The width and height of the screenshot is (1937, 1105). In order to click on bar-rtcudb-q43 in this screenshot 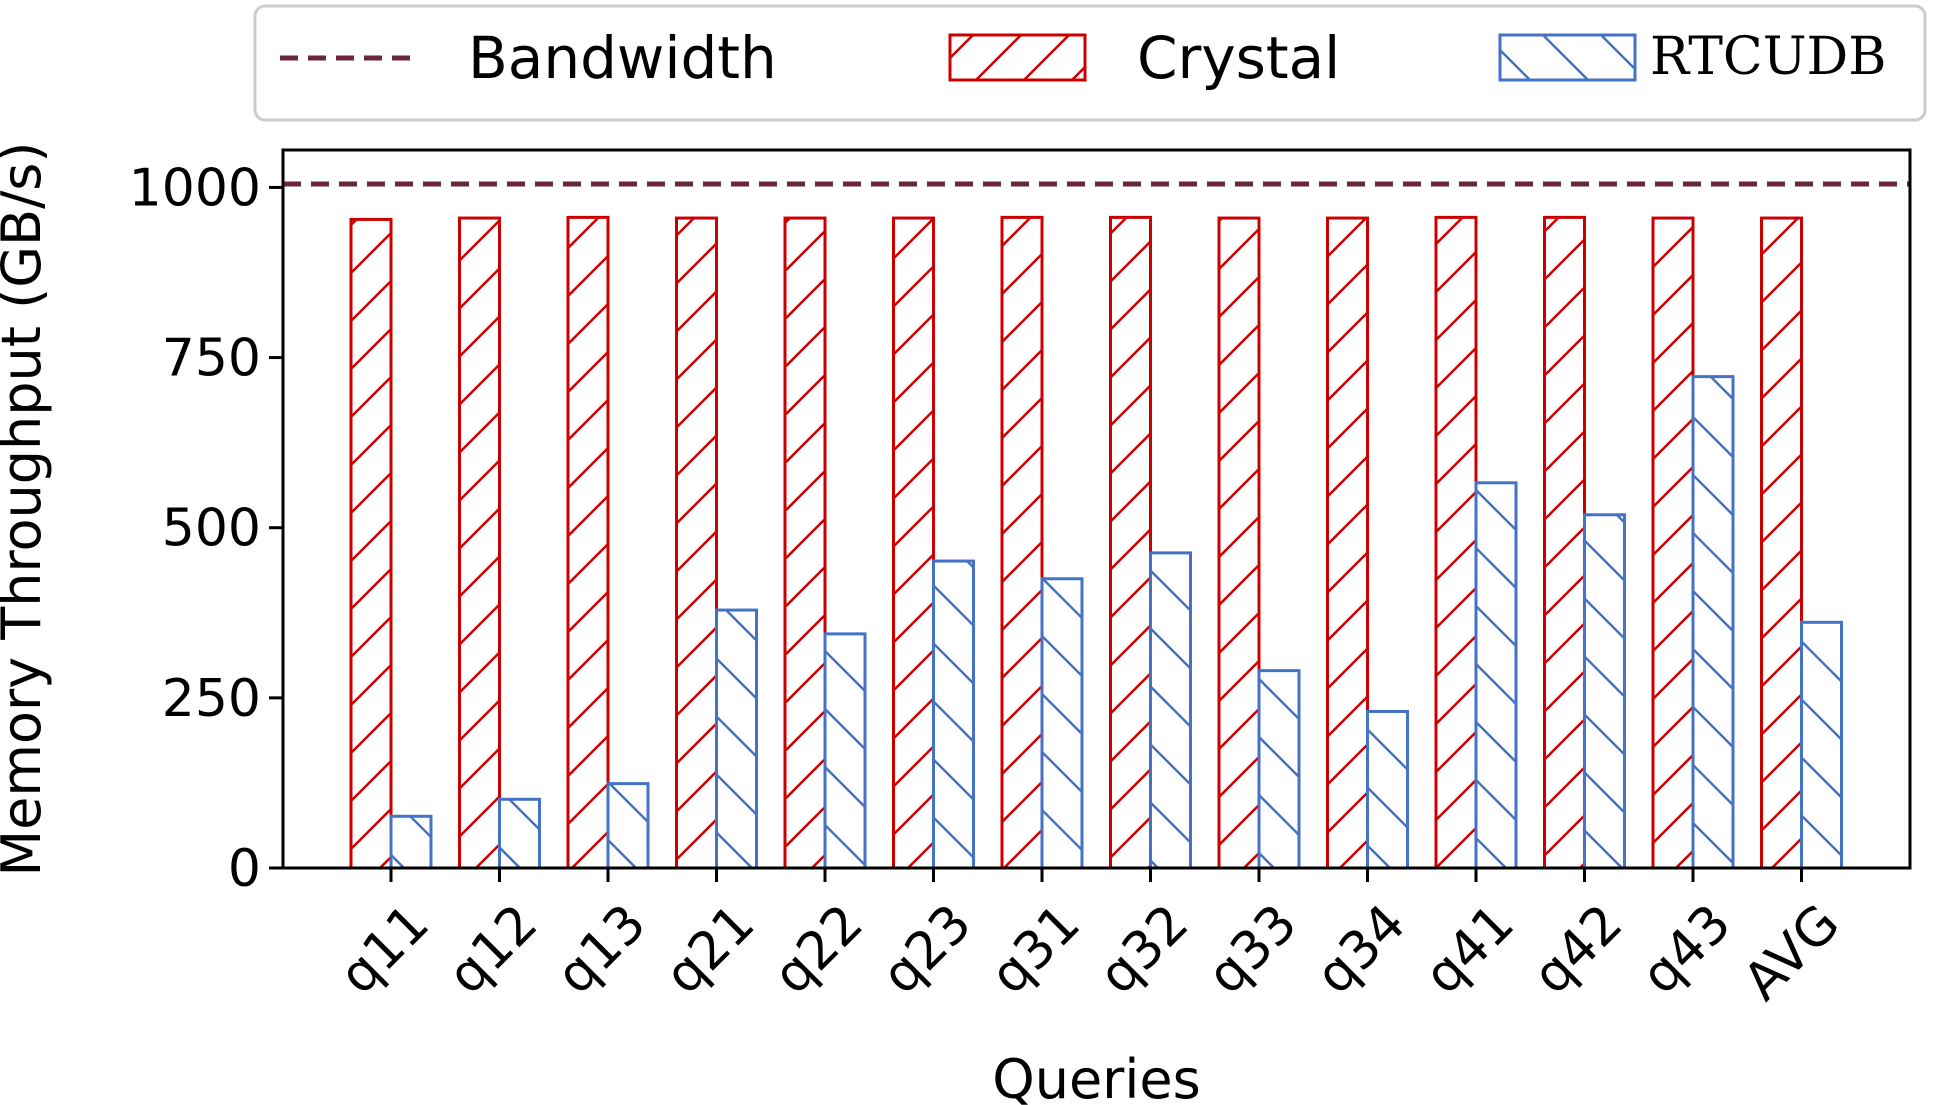, I will do `click(1713, 622)`.